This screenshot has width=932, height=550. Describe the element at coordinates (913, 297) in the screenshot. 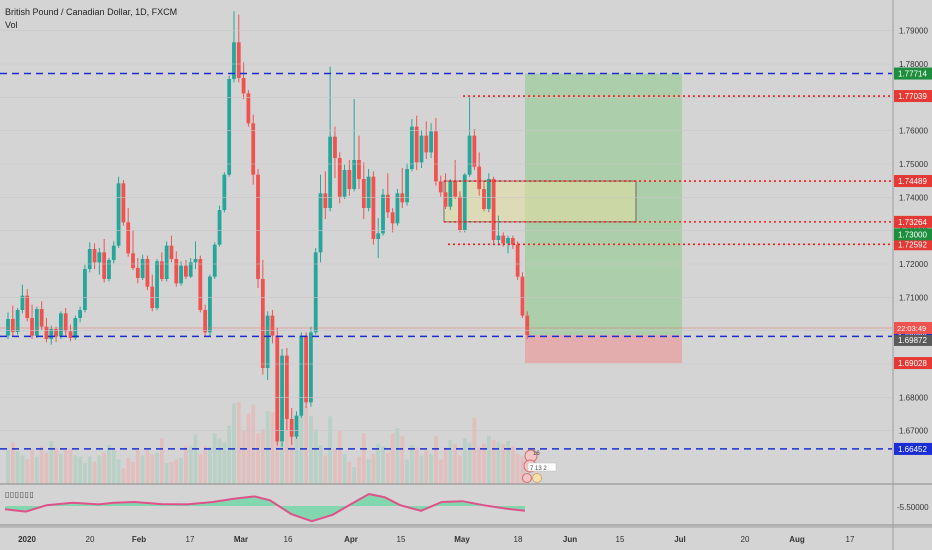

I see `price-tick-label: 1.71000` at that location.